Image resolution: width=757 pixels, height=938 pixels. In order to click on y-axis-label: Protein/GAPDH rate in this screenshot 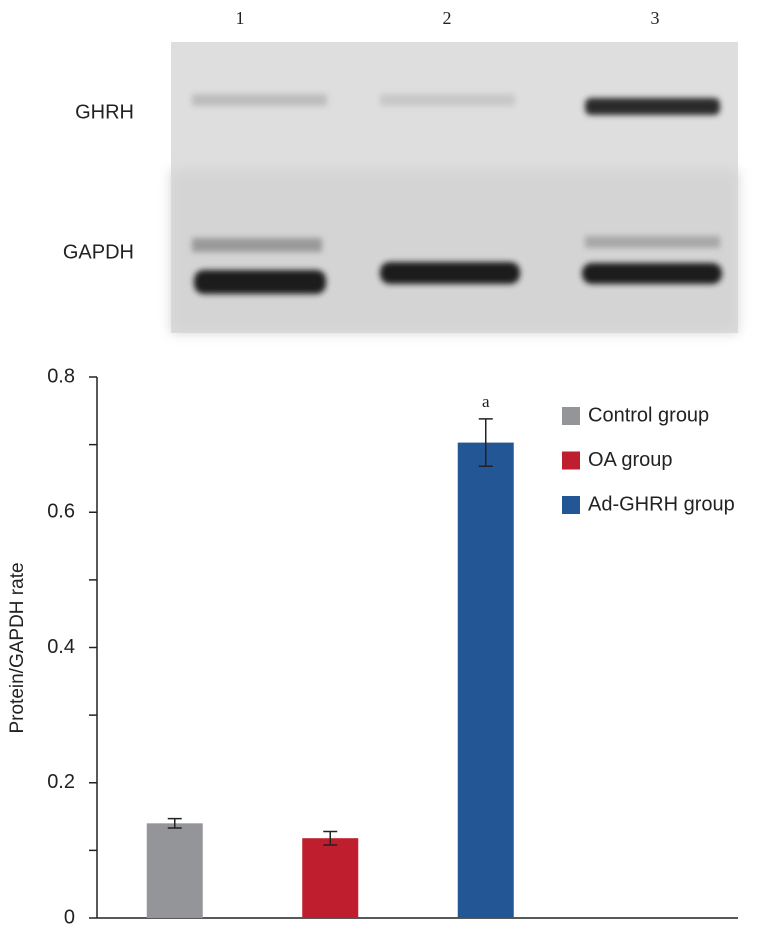, I will do `click(17, 647)`.